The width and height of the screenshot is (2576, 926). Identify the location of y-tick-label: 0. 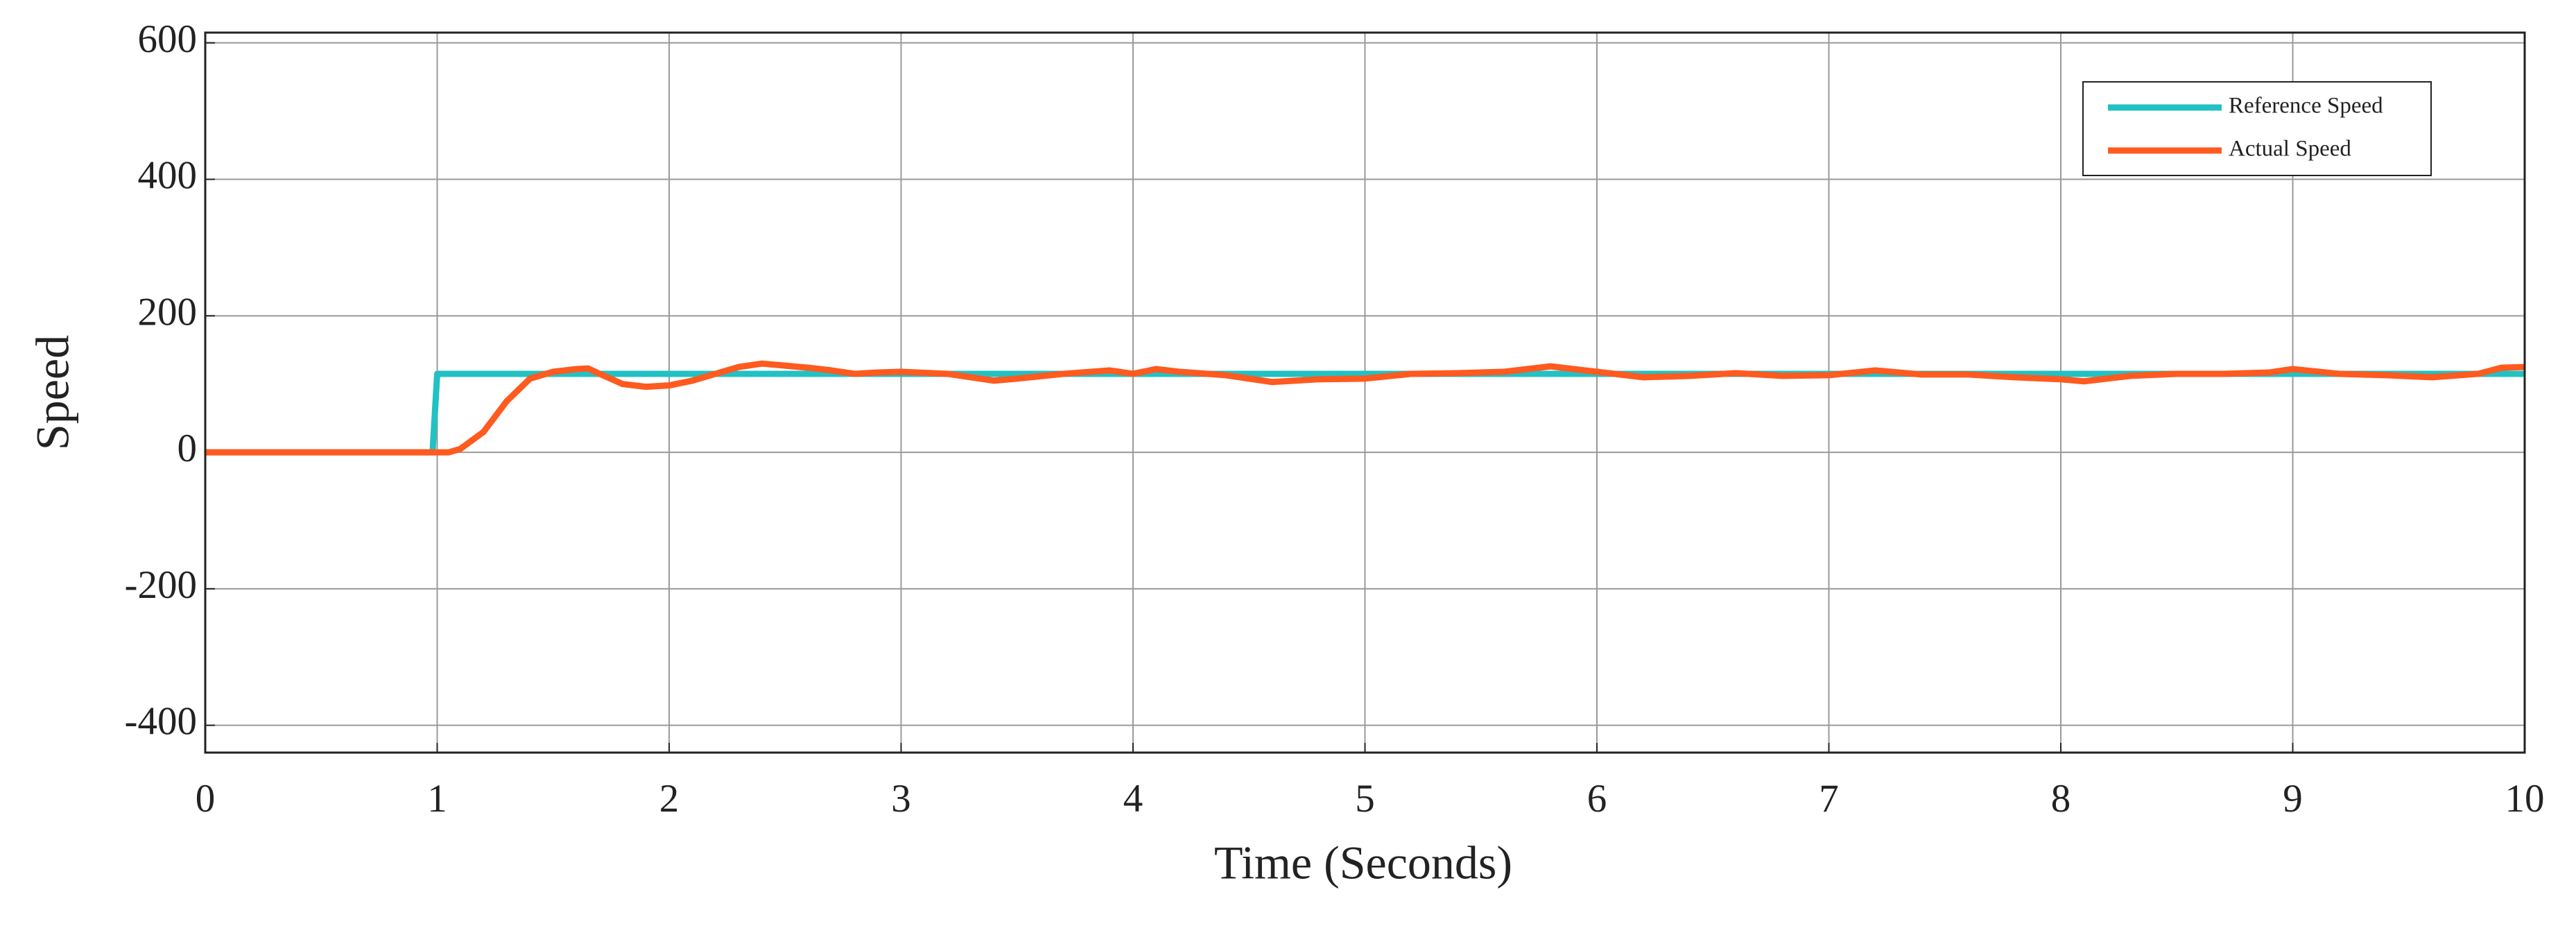
(188, 448).